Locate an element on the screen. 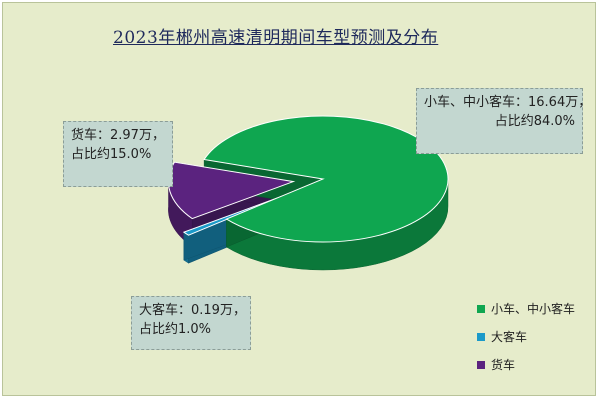 Image resolution: width=600 pixels, height=400 pixels. pie-slice-car is located at coordinates (326, 179).